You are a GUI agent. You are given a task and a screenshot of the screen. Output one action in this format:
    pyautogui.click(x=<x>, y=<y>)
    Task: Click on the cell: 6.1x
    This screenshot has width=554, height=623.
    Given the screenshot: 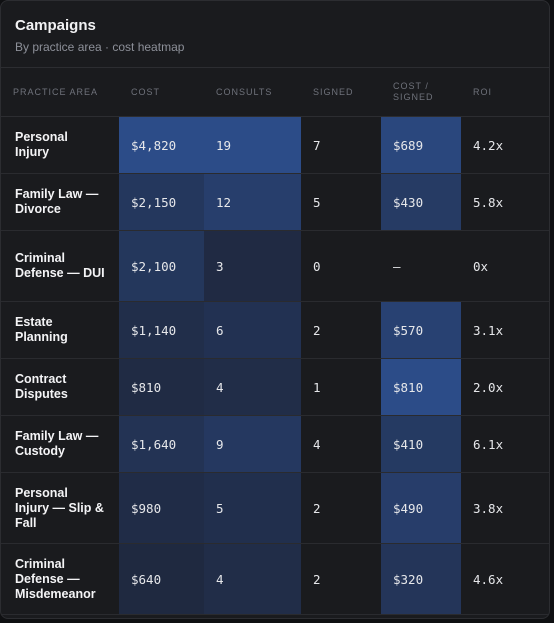 What is the action you would take?
    pyautogui.click(x=505, y=444)
    